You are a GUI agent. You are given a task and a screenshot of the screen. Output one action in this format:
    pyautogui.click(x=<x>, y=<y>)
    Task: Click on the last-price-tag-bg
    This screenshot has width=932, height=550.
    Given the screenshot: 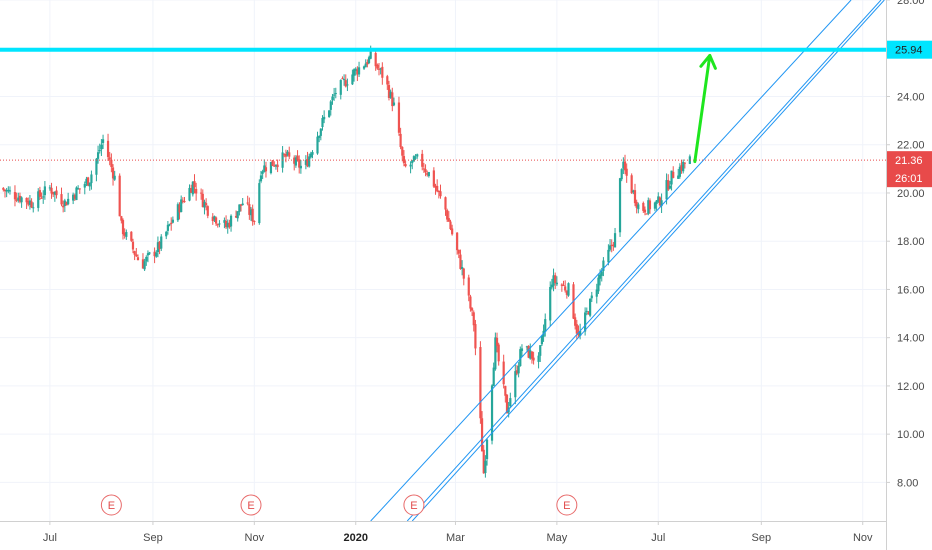 What is the action you would take?
    pyautogui.click(x=909, y=169)
    